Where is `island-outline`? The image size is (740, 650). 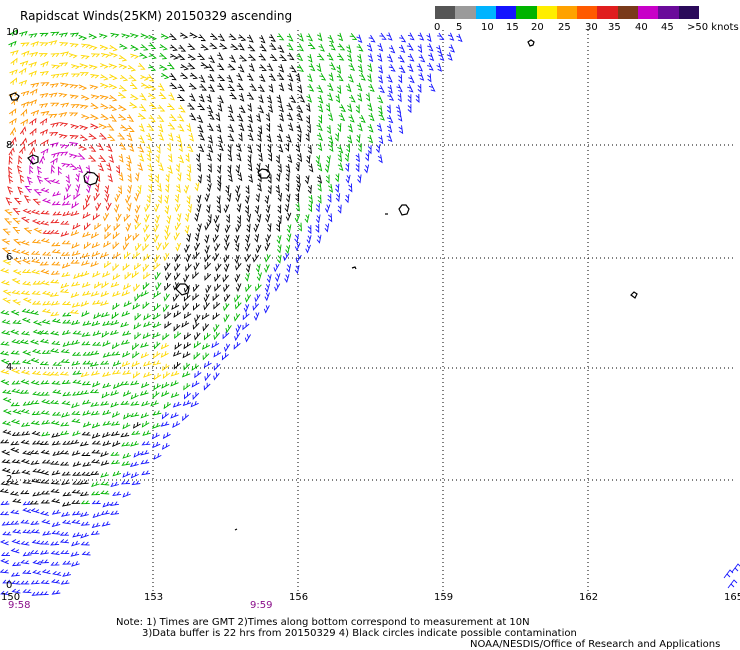
island-outline is located at coordinates (91, 178).